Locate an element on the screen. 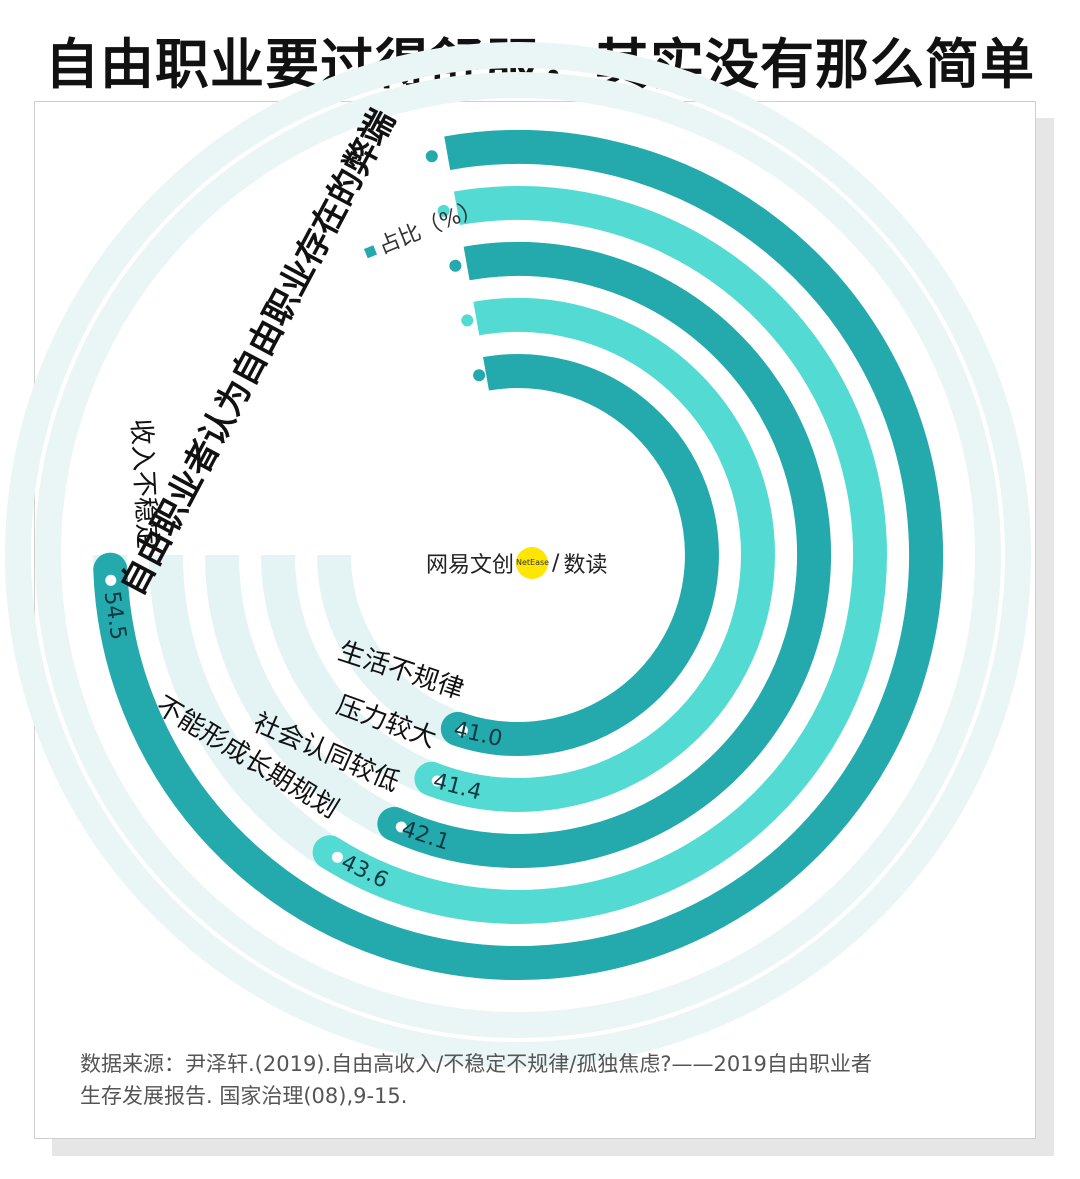  brand-sub: 数读 is located at coordinates (585, 565).